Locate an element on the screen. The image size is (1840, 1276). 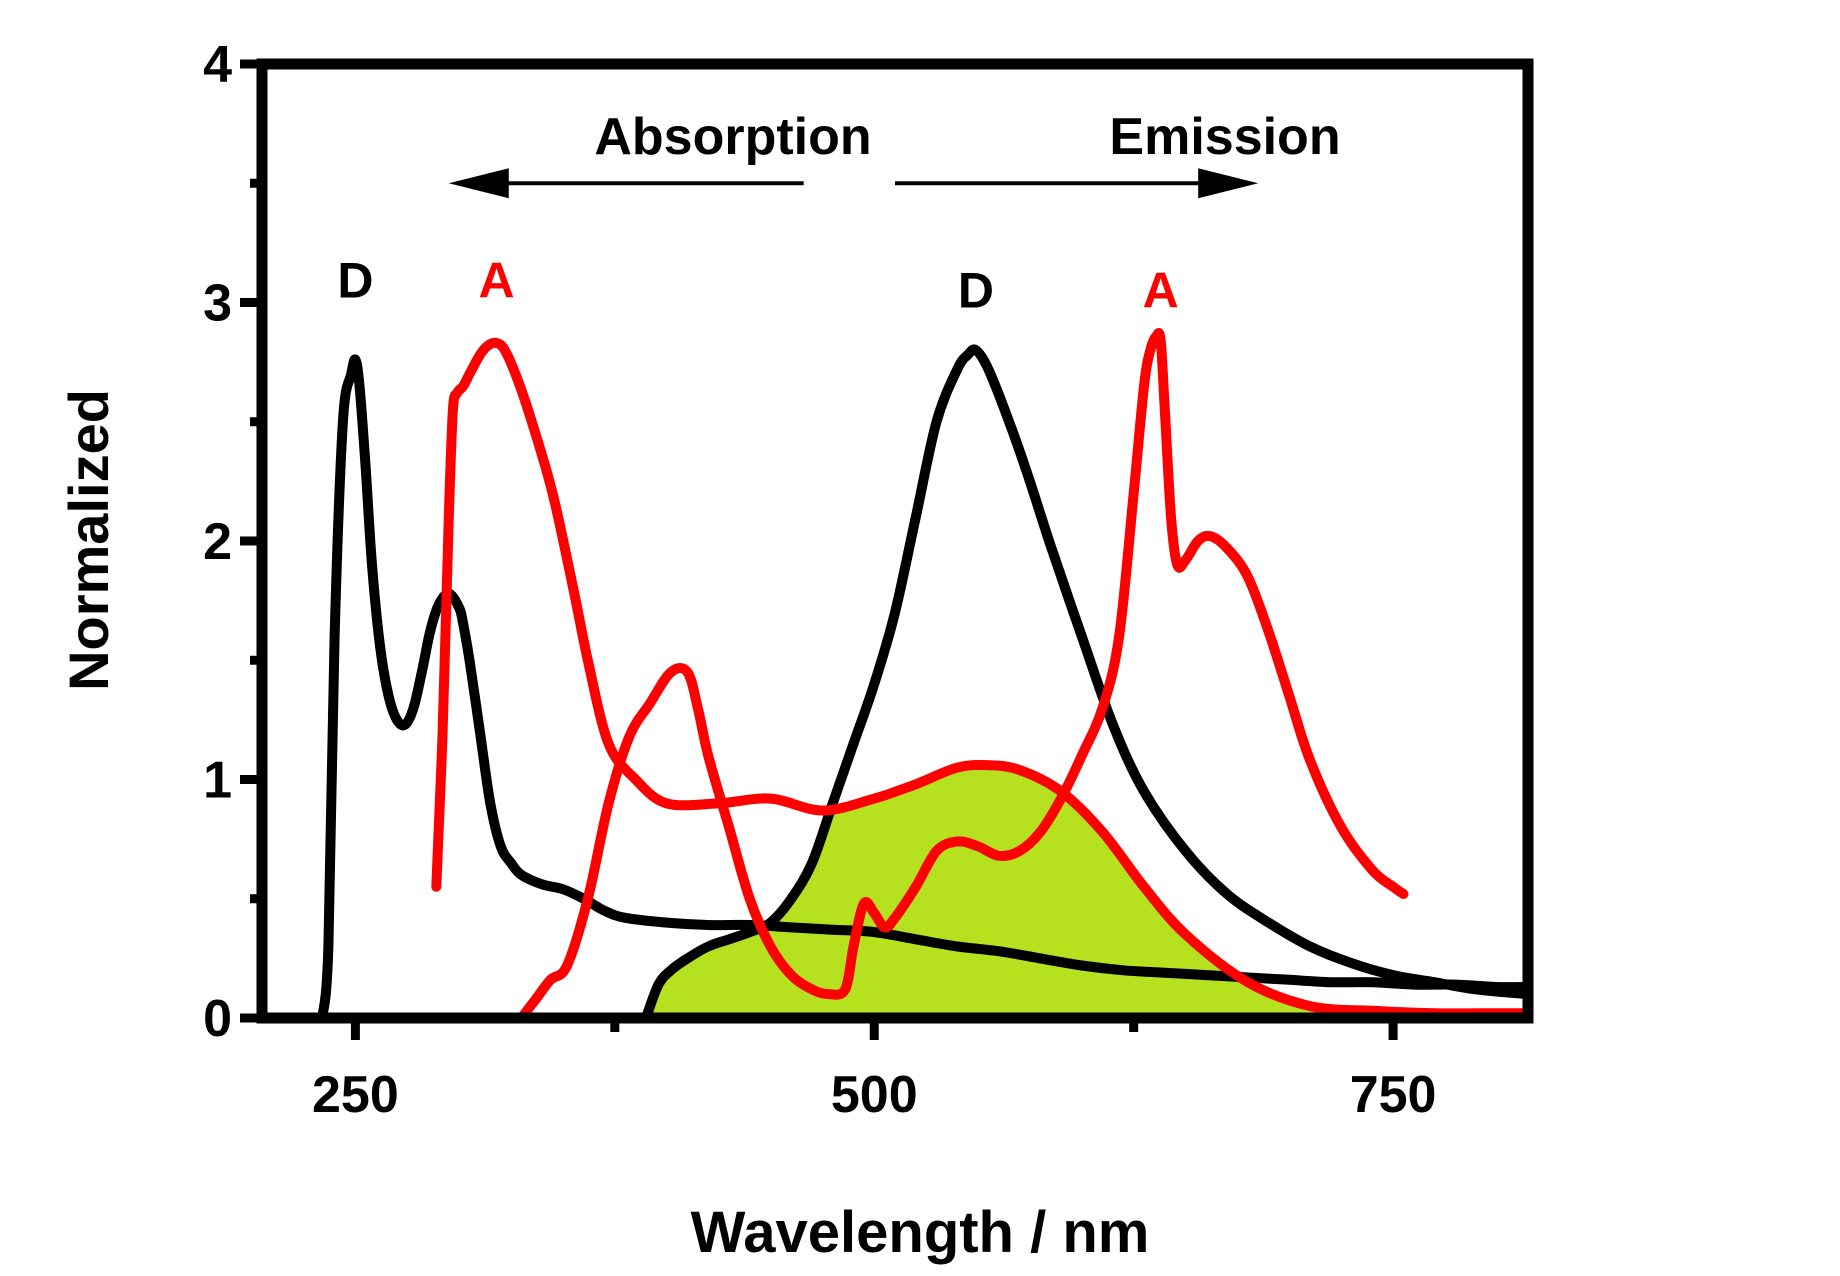
x-axis-label: Wavelength / nm is located at coordinates (920, 1232).